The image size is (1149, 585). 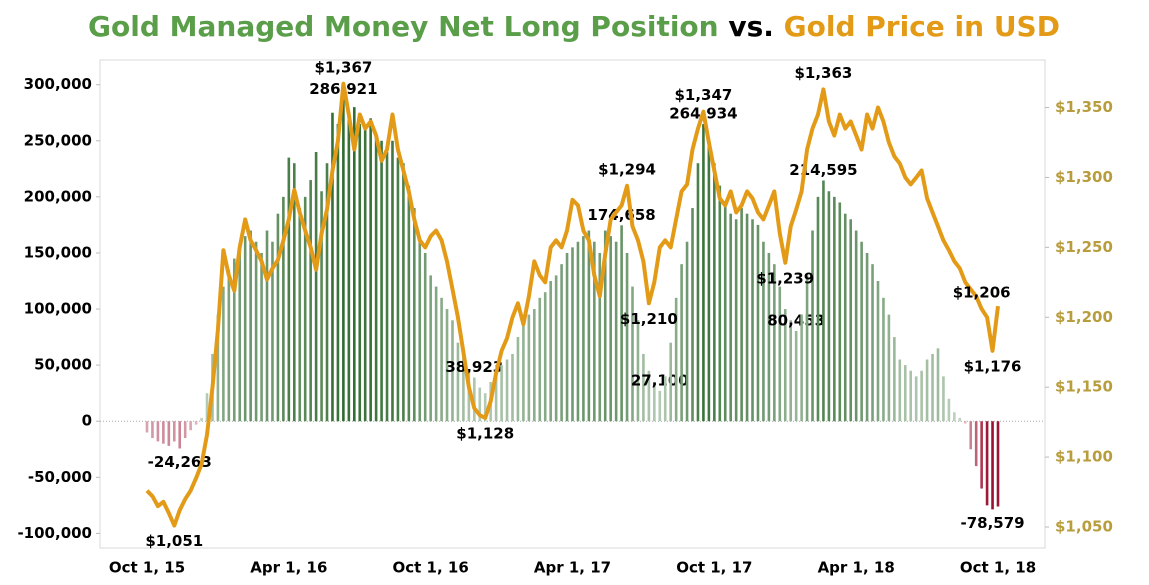 What do you see at coordinates (58, 309) in the screenshot?
I see `y-tick-label: 100,000` at bounding box center [58, 309].